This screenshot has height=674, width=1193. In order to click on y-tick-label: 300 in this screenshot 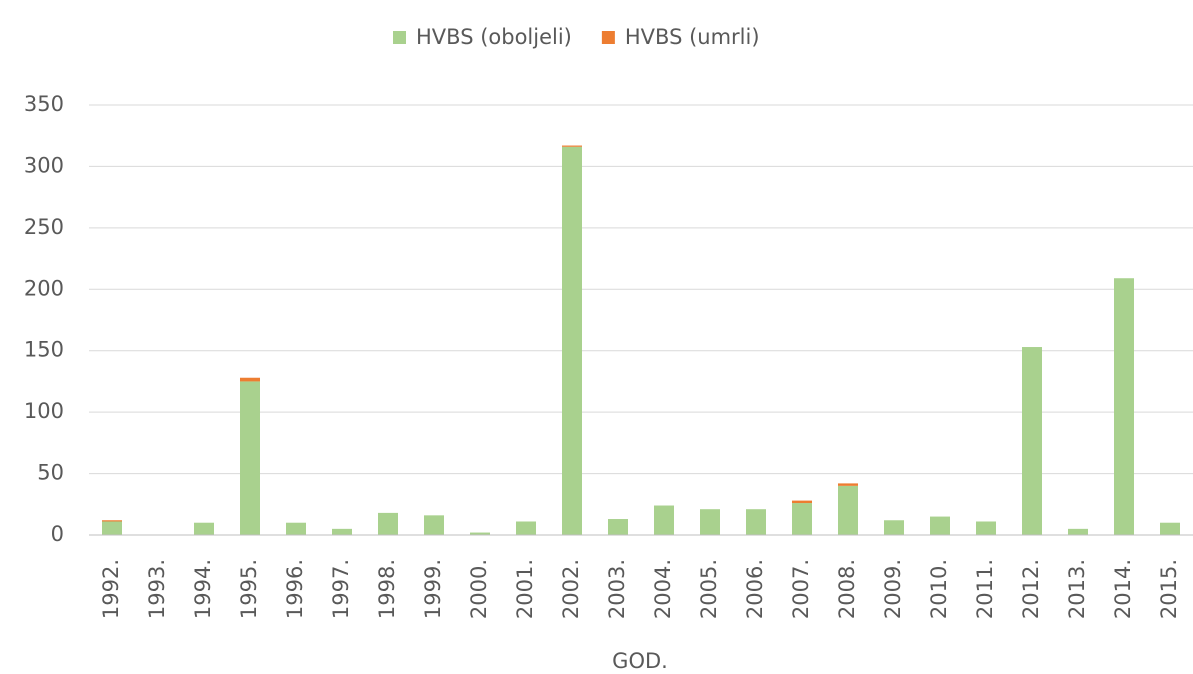, I will do `click(44, 165)`.